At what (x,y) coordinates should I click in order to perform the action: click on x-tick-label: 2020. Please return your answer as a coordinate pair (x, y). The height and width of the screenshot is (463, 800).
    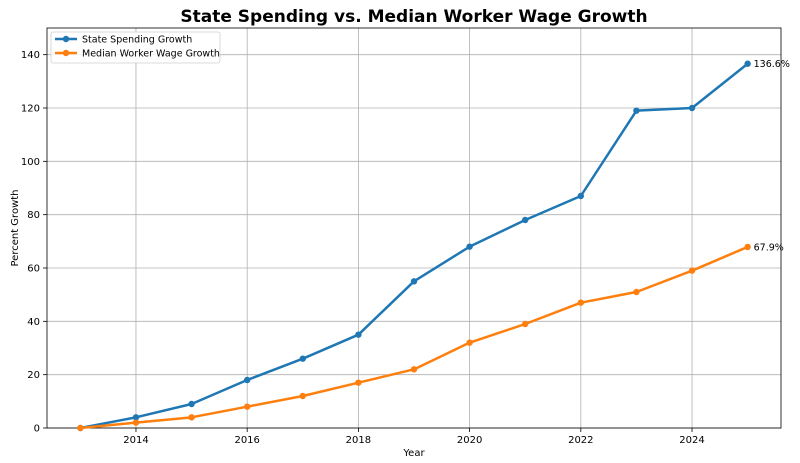
    Looking at the image, I should click on (469, 440).